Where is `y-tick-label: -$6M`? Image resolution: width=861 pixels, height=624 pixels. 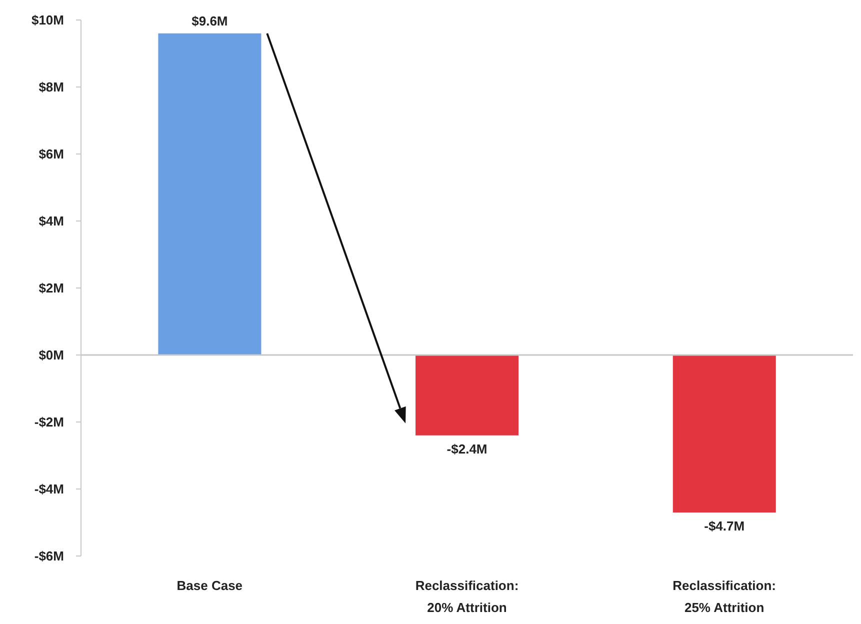 y-tick-label: -$6M is located at coordinates (49, 556).